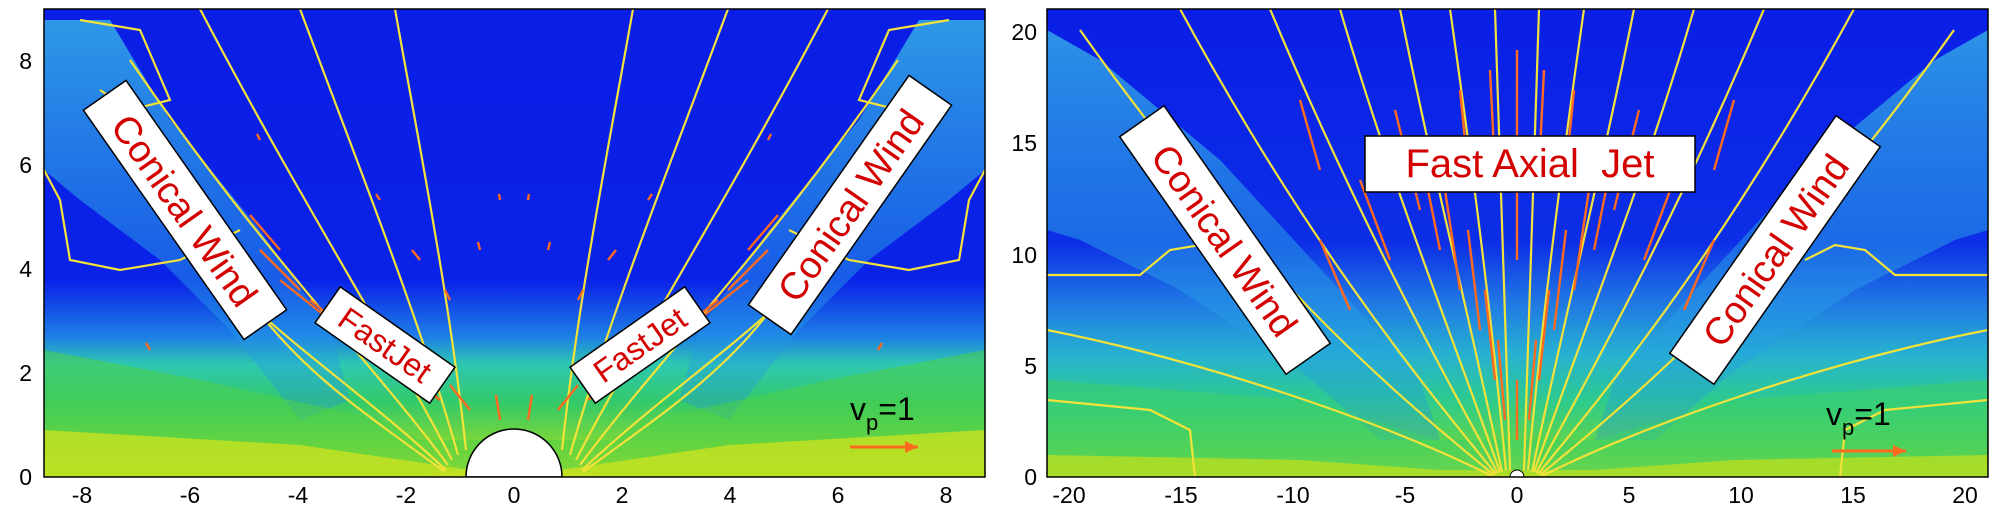 The height and width of the screenshot is (509, 2000). Describe the element at coordinates (1024, 32) in the screenshot. I see `right-y-tick: 20` at that location.